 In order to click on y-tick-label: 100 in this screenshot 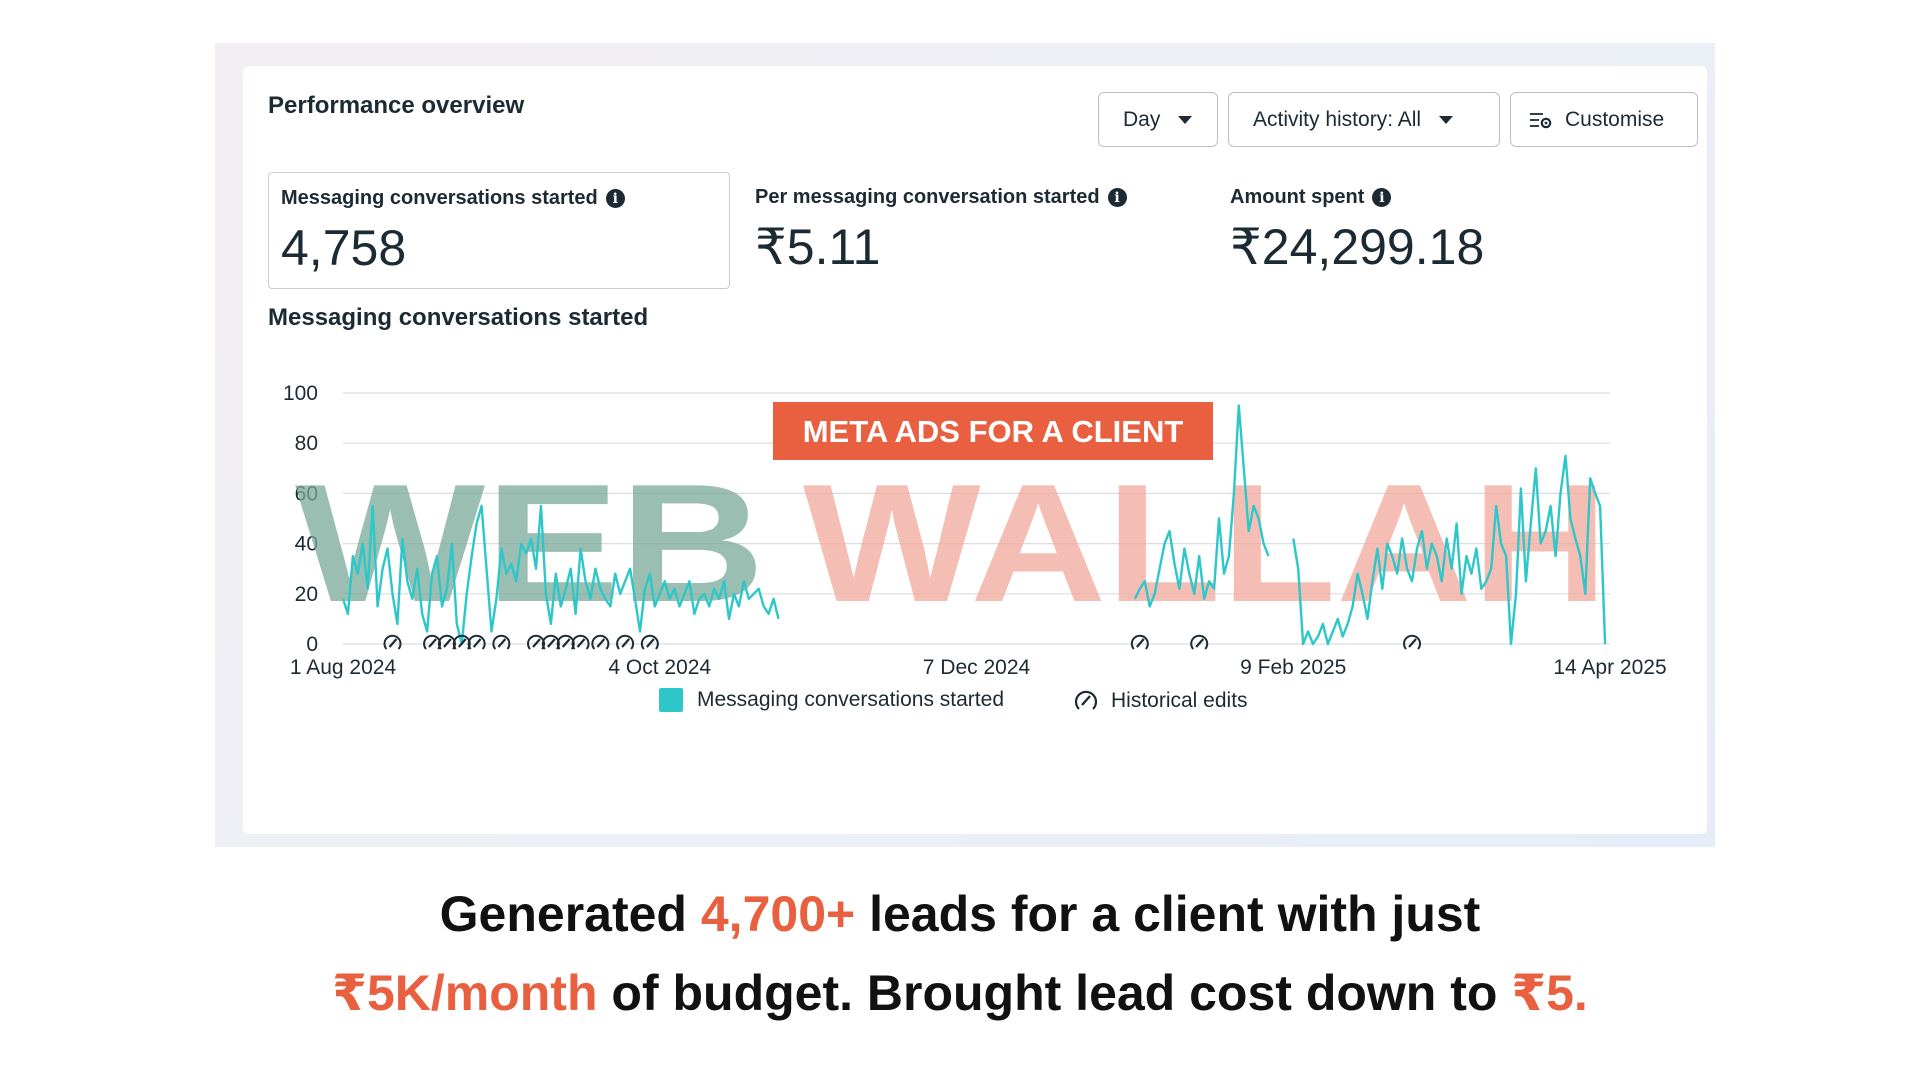, I will do `click(300, 393)`.